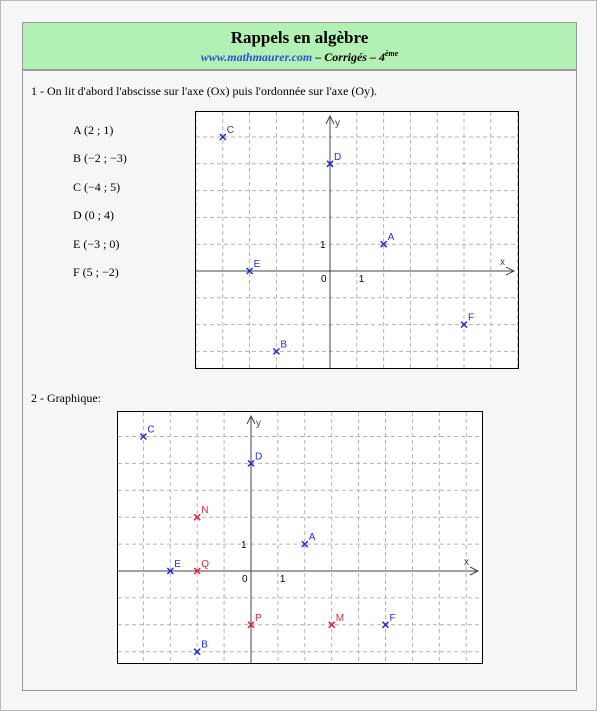  I want to click on point-label: P, so click(258, 618).